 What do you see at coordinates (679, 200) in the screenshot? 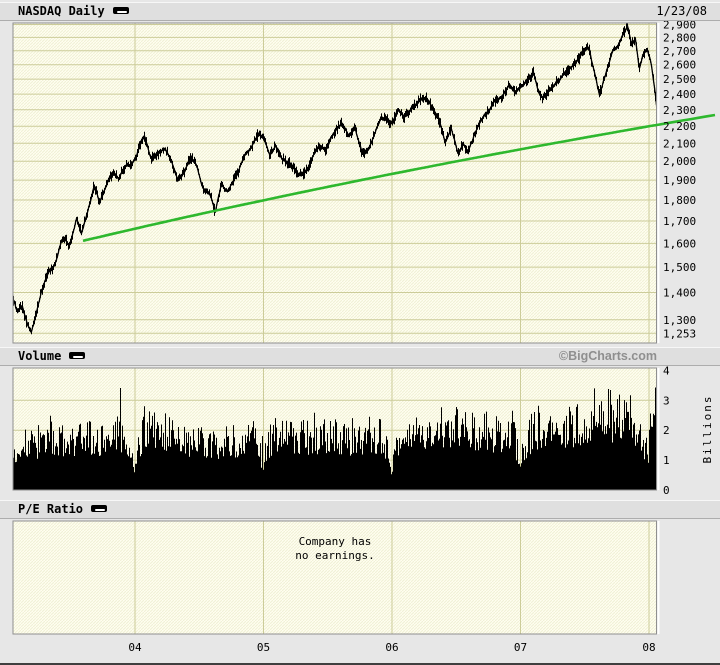
I see `price-y-tick-label: 1,800` at bounding box center [679, 200].